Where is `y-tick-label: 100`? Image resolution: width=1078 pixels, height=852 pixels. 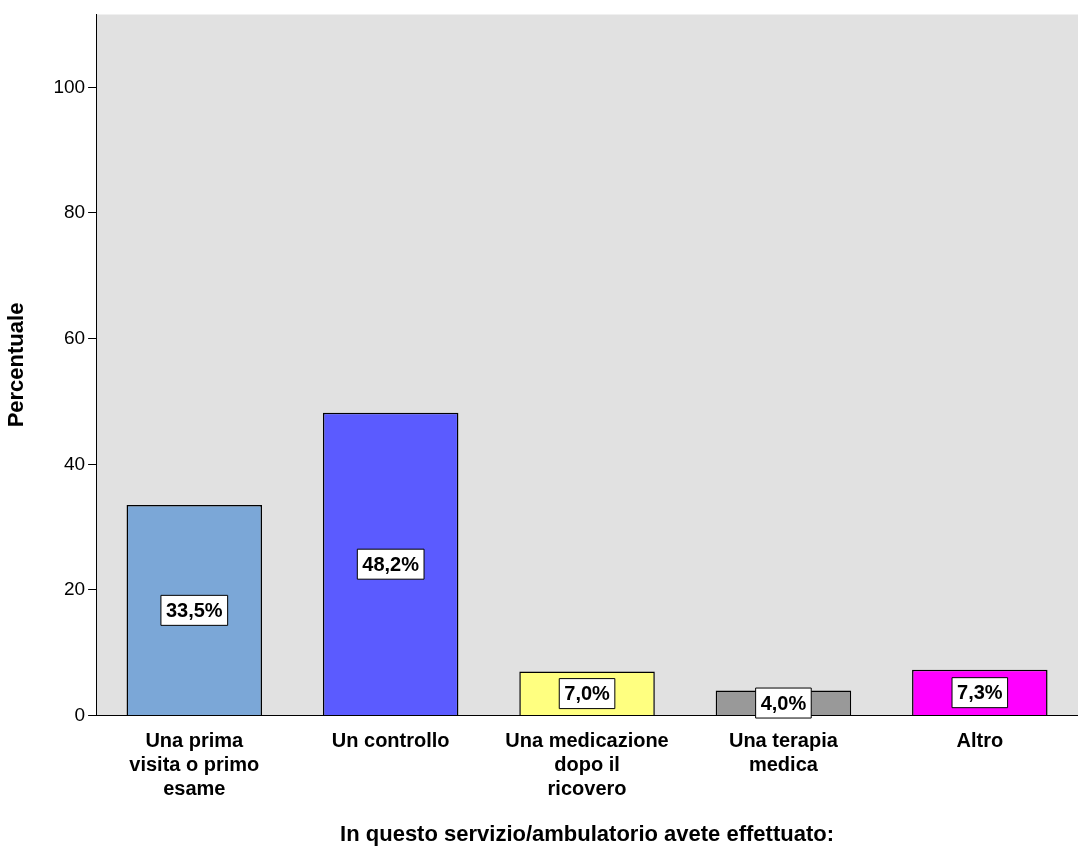
y-tick-label: 100 is located at coordinates (69, 86).